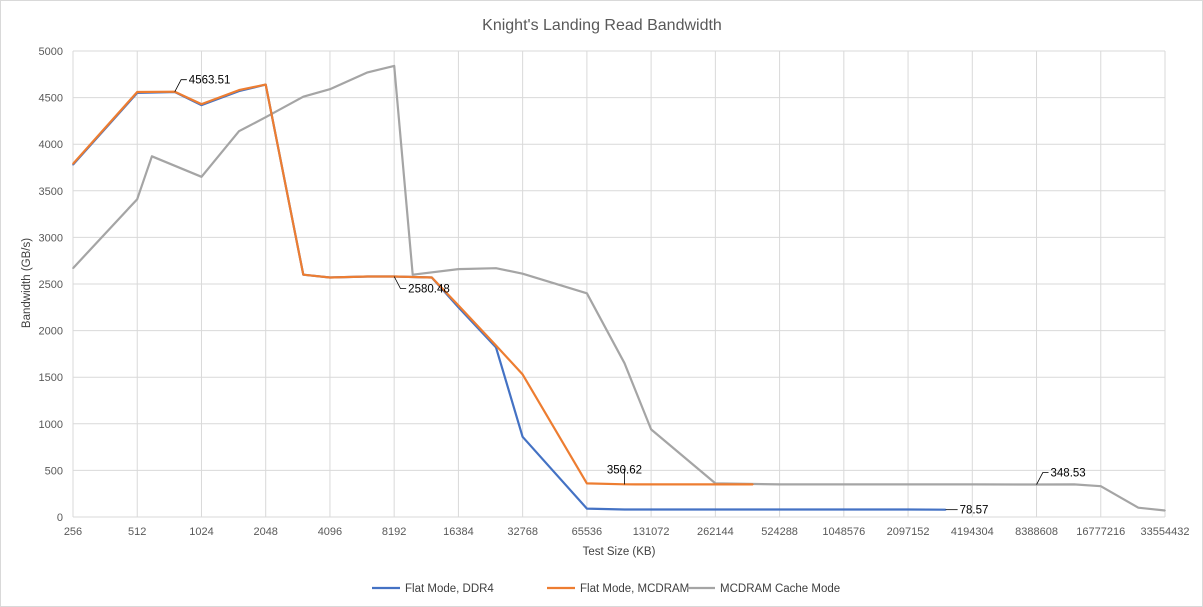  What do you see at coordinates (908, 532) in the screenshot?
I see `x-tick-label: 2097152` at bounding box center [908, 532].